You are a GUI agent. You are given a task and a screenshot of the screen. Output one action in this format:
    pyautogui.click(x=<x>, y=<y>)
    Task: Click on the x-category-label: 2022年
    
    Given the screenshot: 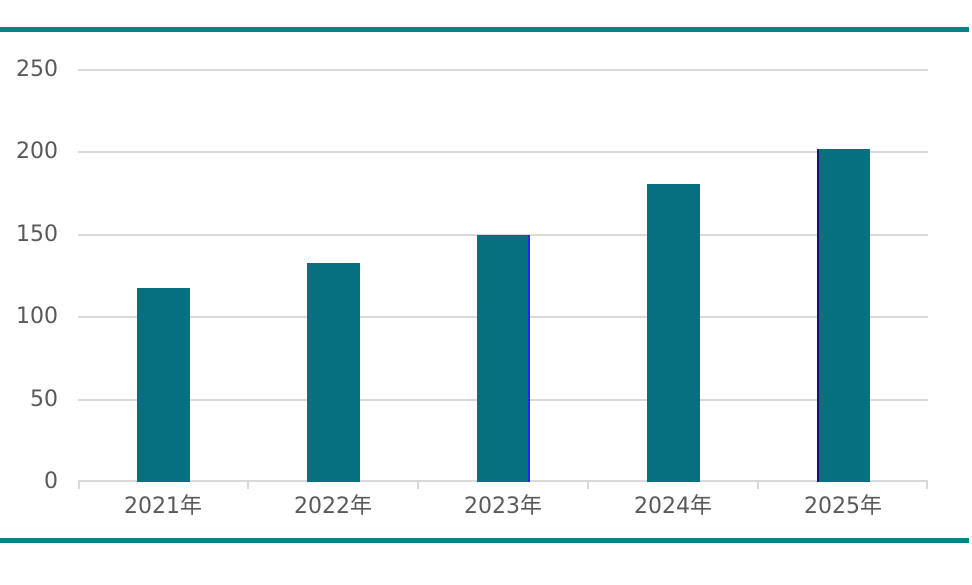 What is the action you would take?
    pyautogui.click(x=333, y=506)
    